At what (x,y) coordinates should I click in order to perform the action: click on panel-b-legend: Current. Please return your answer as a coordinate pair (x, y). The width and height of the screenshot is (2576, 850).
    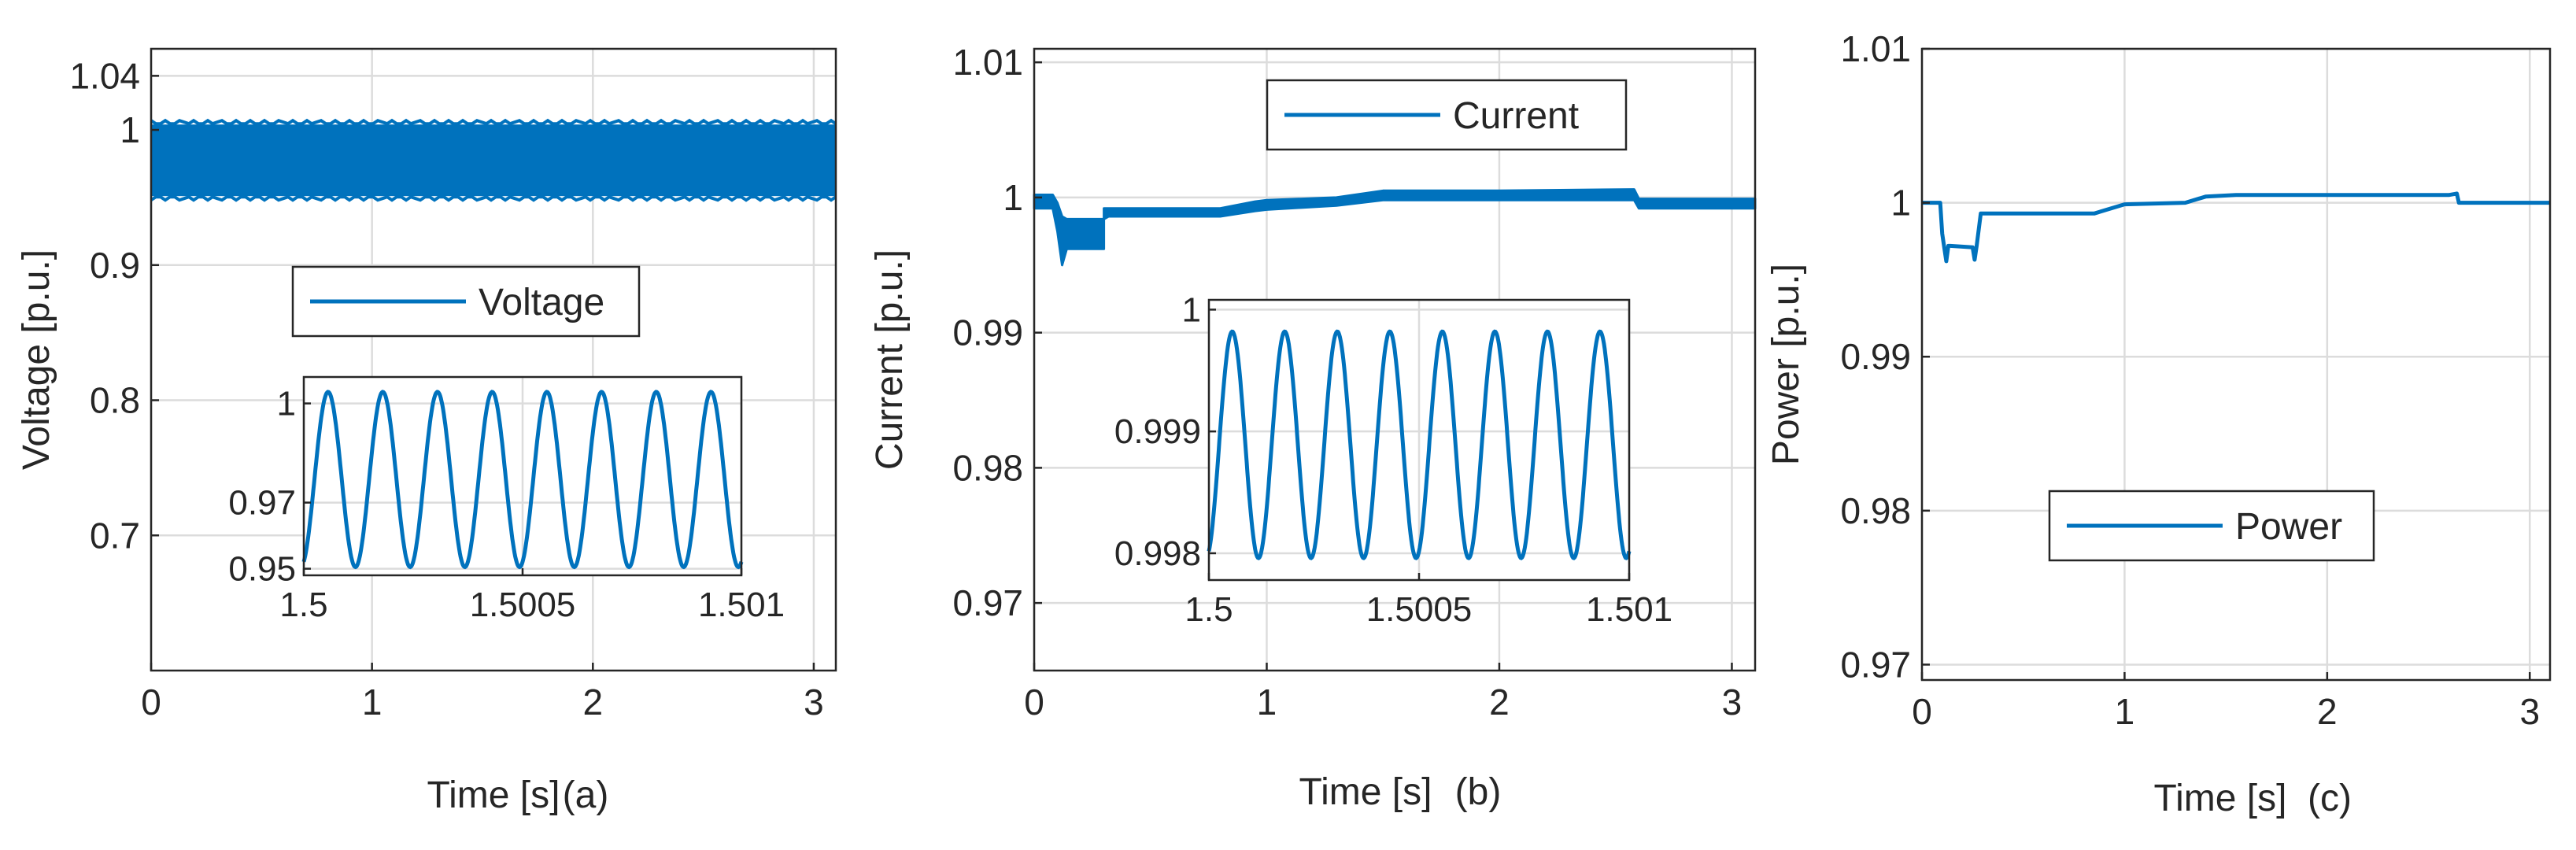
    Looking at the image, I should click on (1447, 115).